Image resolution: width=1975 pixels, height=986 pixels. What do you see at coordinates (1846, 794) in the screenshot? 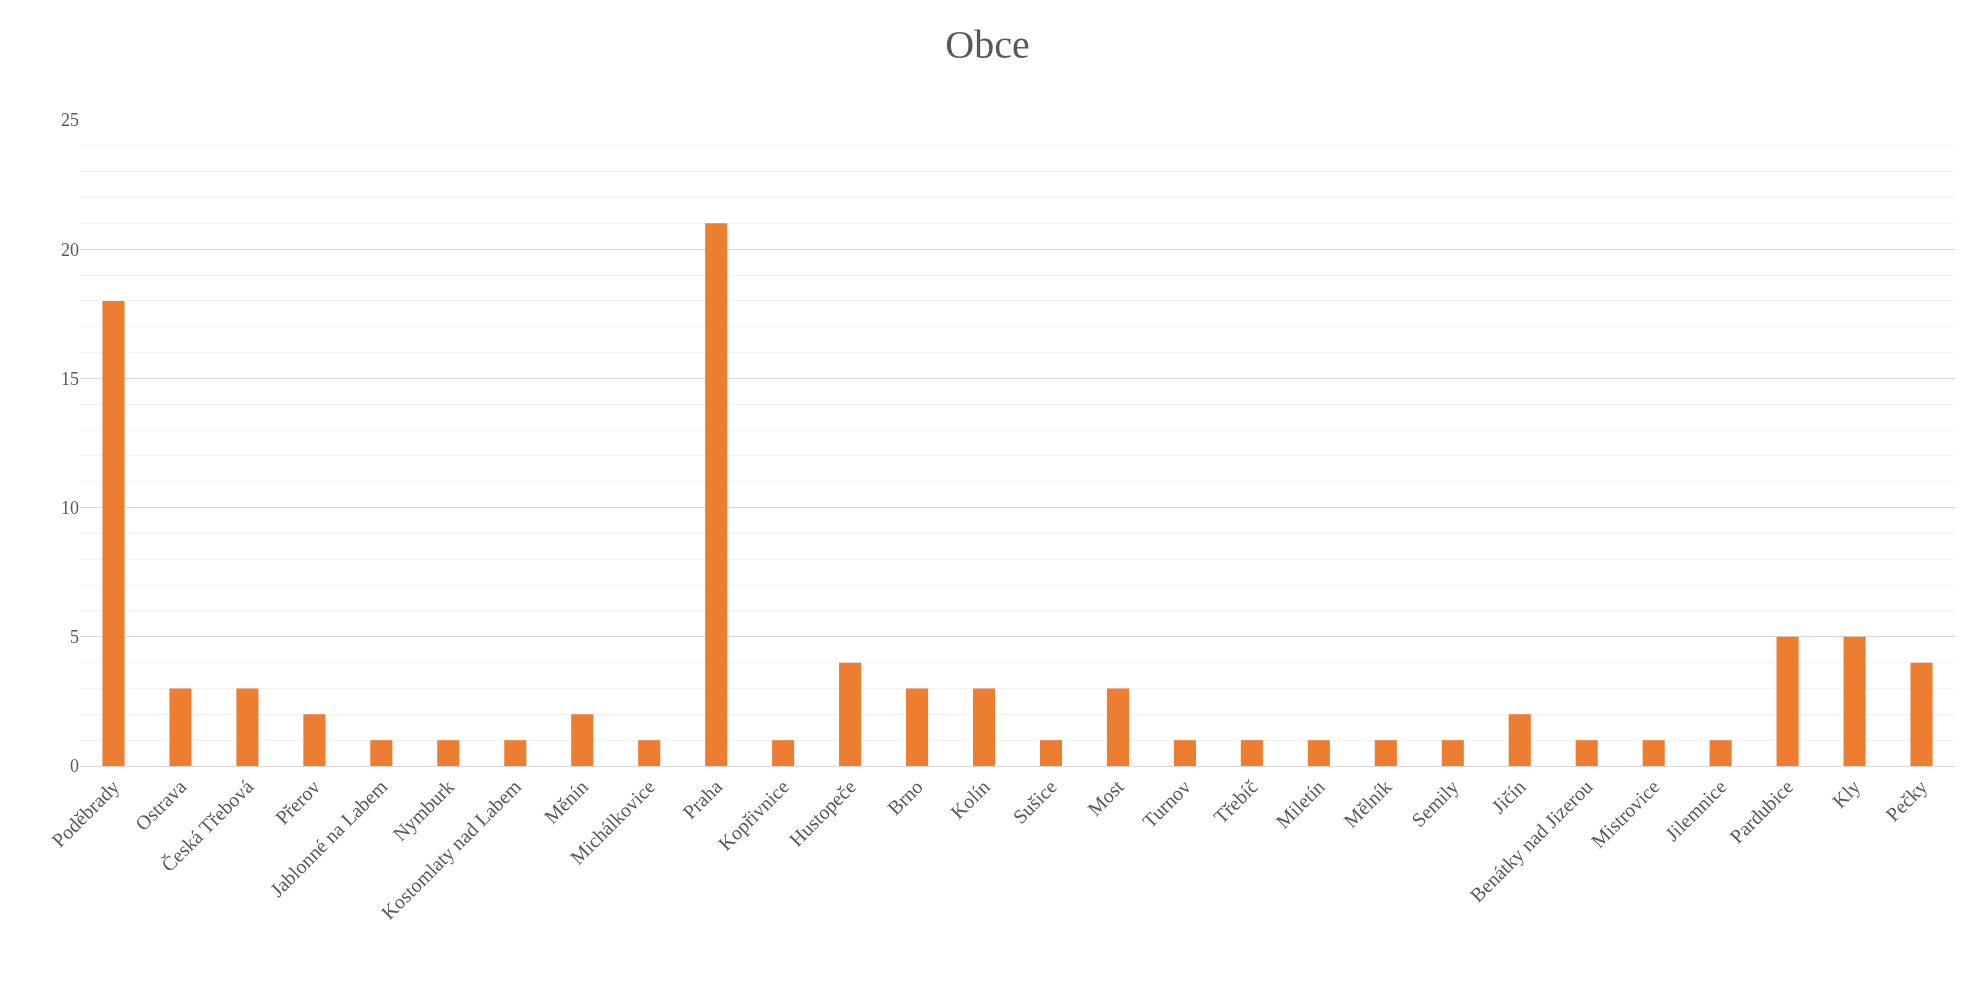
I see `x-tick-label: Kly` at bounding box center [1846, 794].